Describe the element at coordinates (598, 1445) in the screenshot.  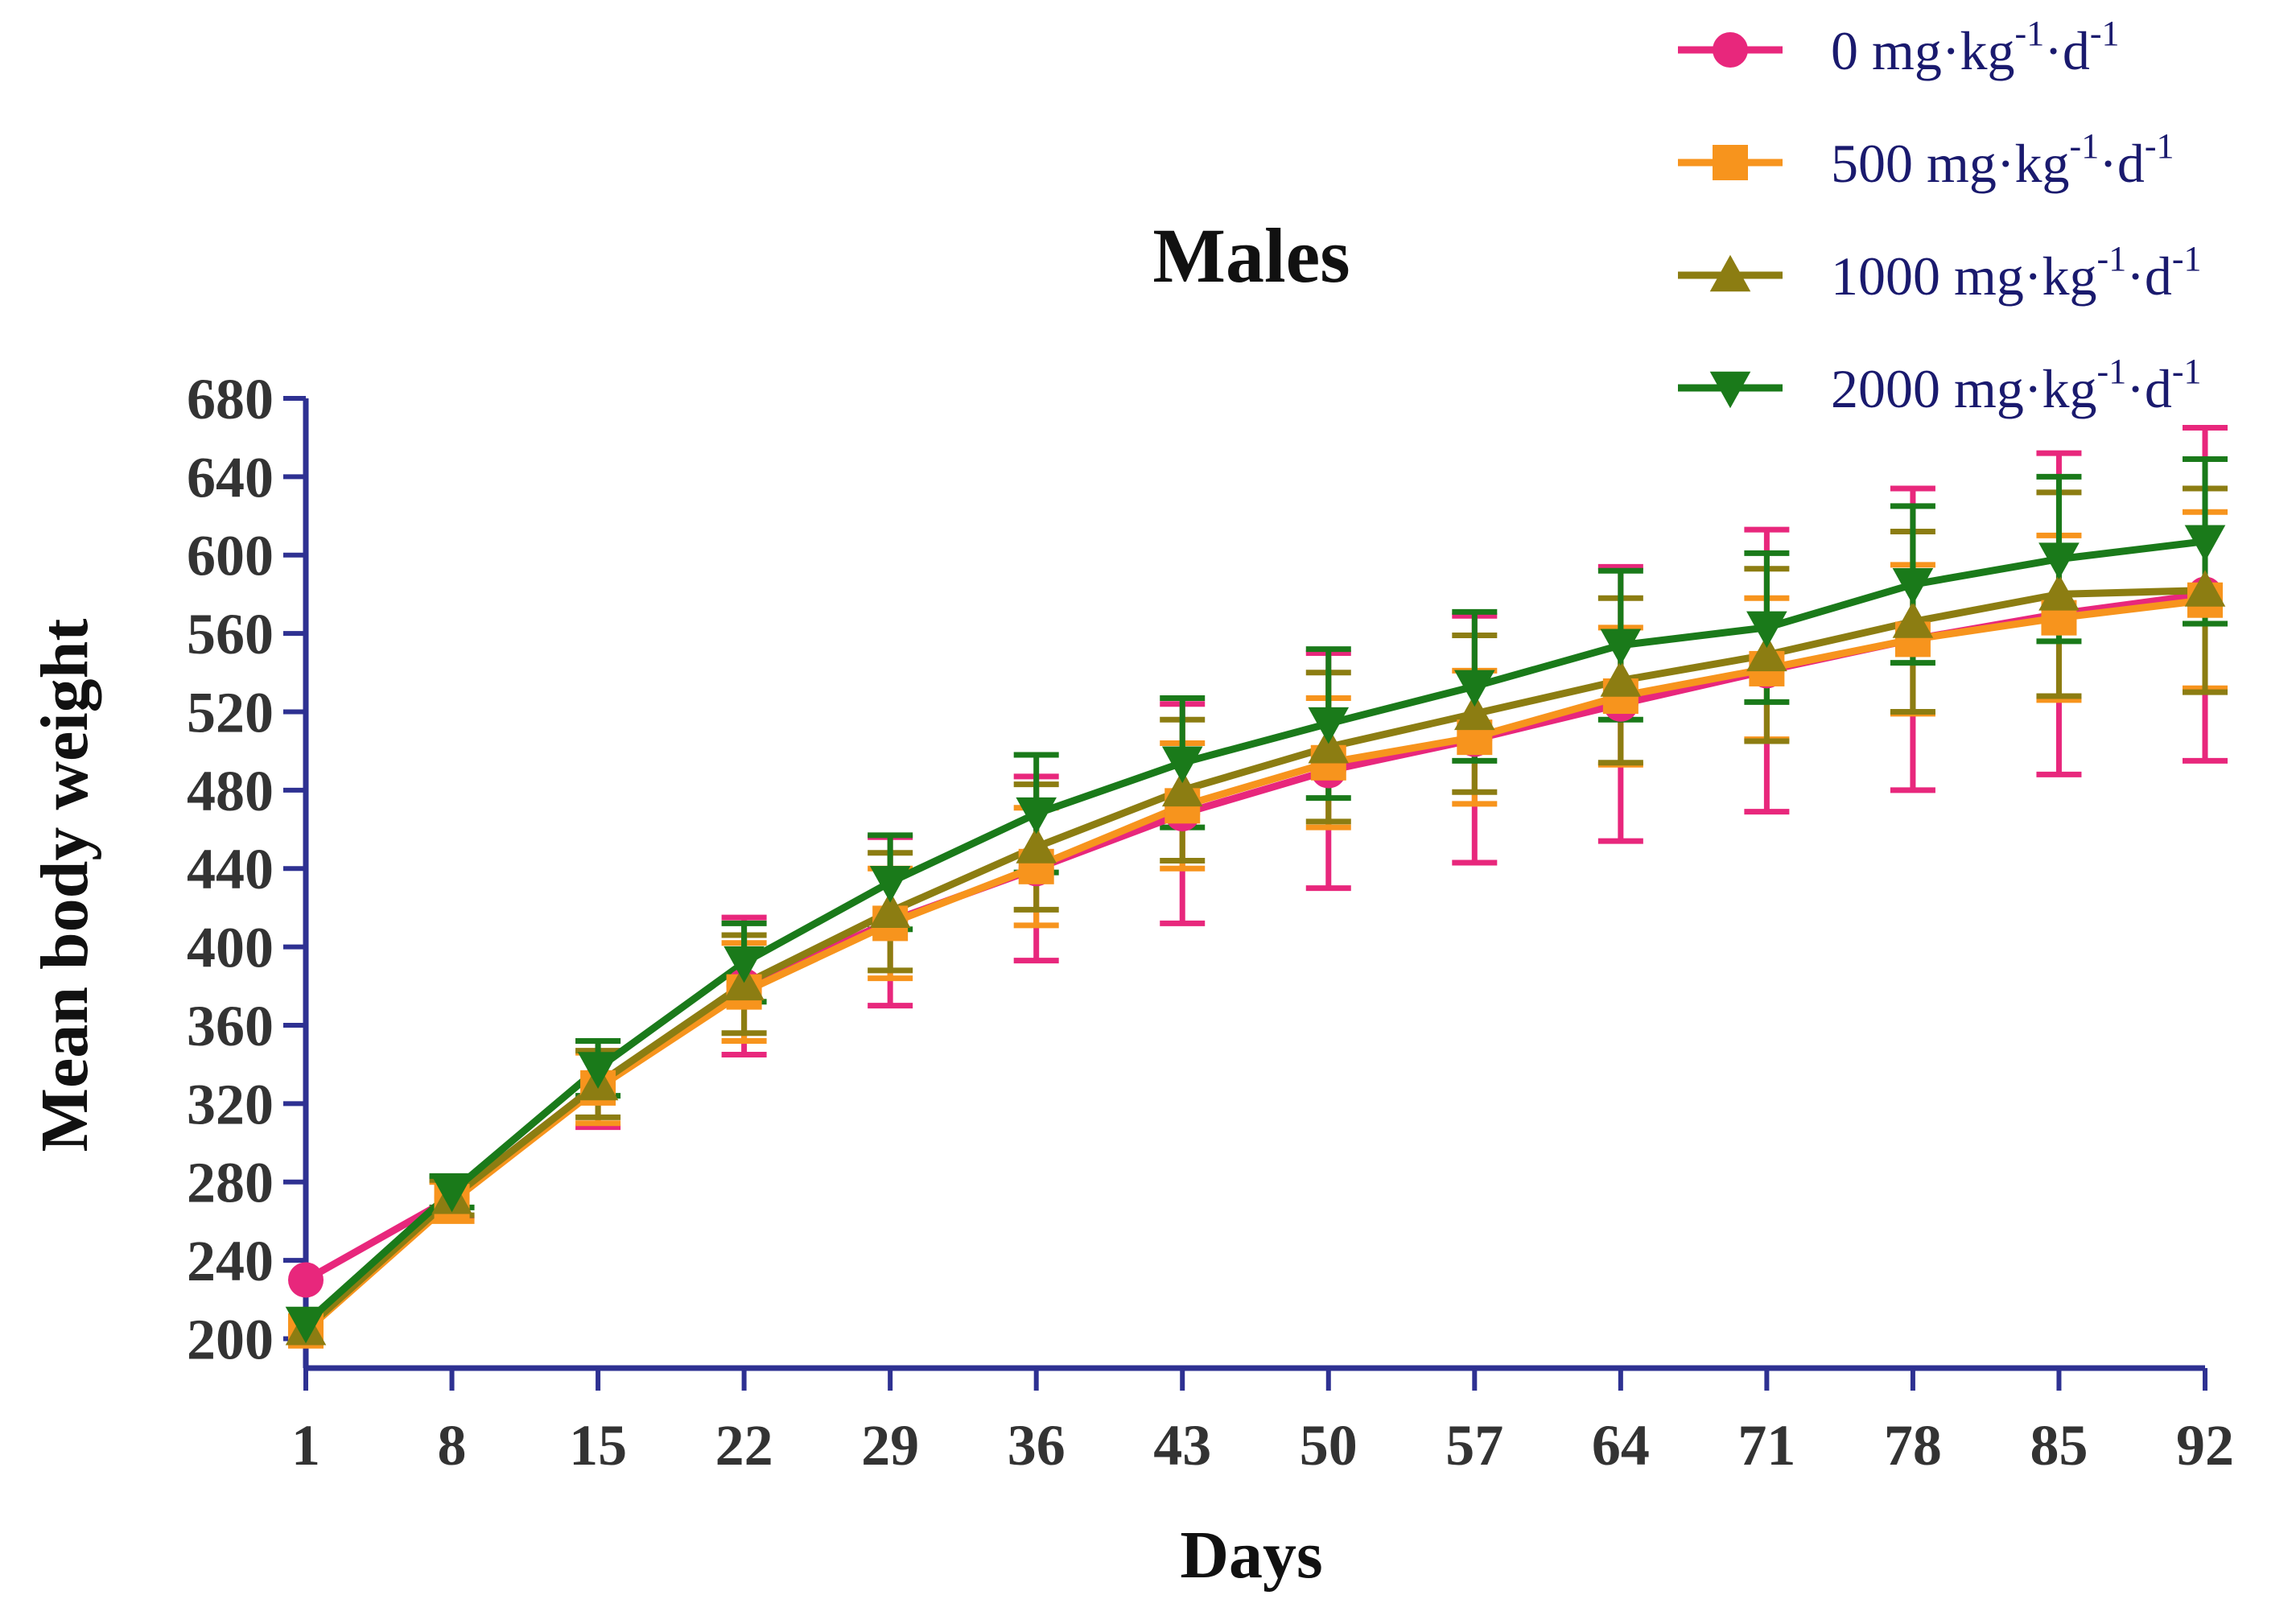
I see `x-tick-label: 15` at that location.